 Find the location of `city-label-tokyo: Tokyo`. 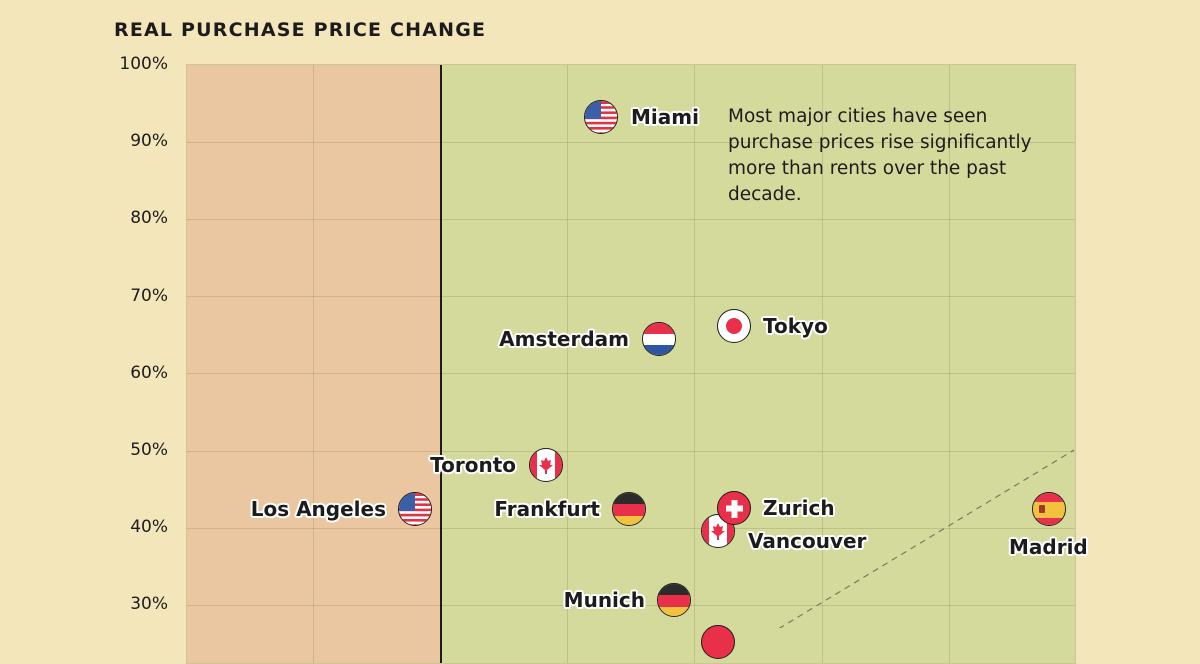

city-label-tokyo: Tokyo is located at coordinates (795, 326).